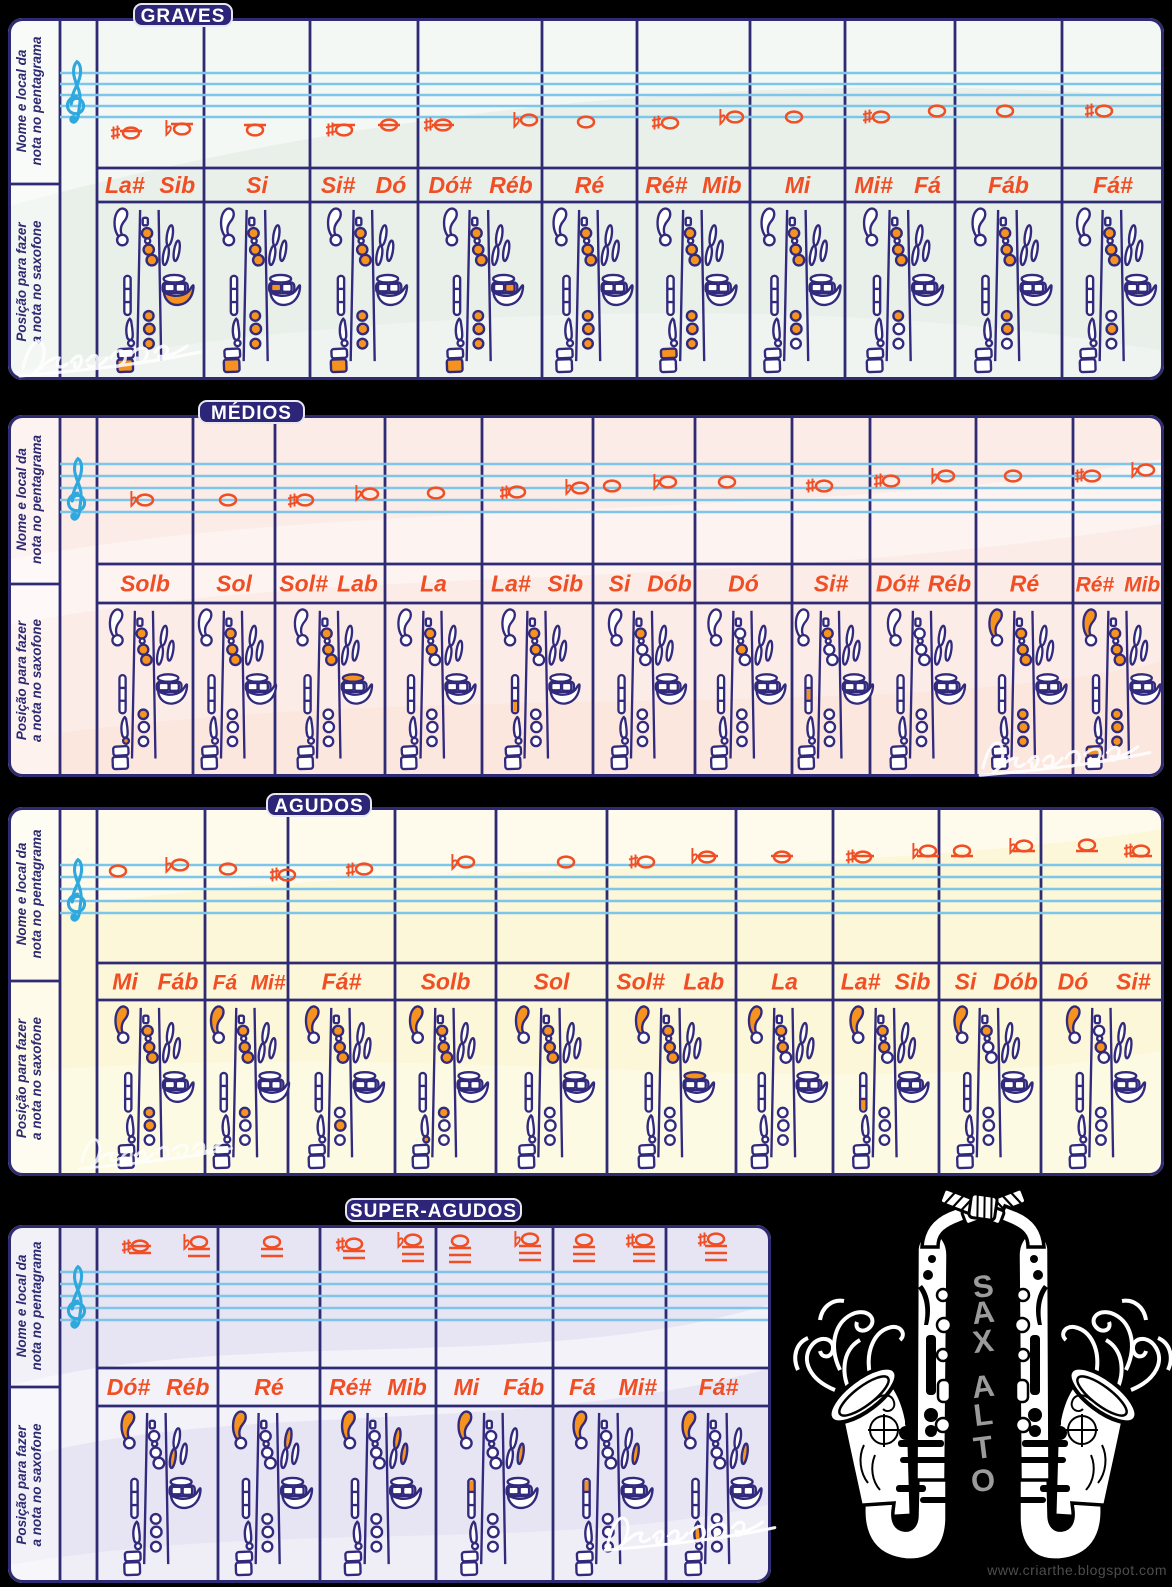 This screenshot has height=1587, width=1172. What do you see at coordinates (983, 1414) in the screenshot?
I see `svg-text: L` at bounding box center [983, 1414].